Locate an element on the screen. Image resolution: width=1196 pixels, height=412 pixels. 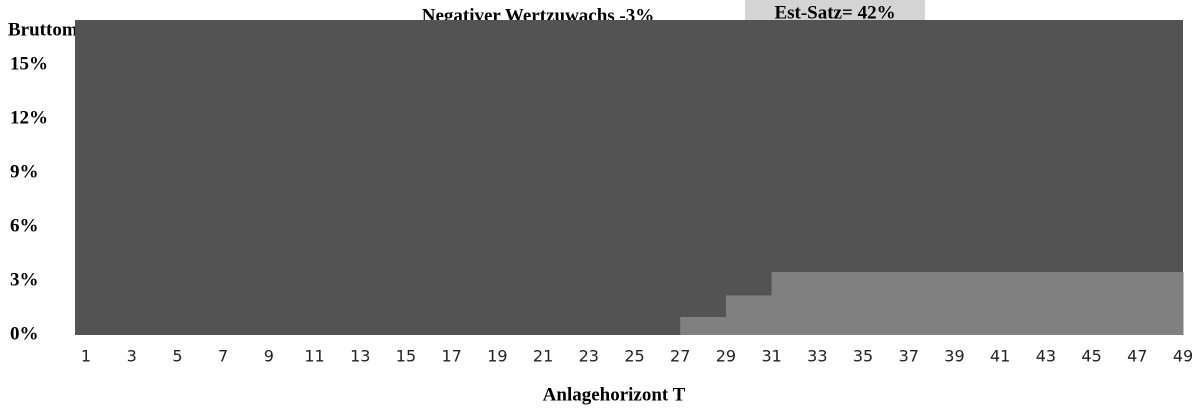
x-tick-label: 23 is located at coordinates (589, 356).